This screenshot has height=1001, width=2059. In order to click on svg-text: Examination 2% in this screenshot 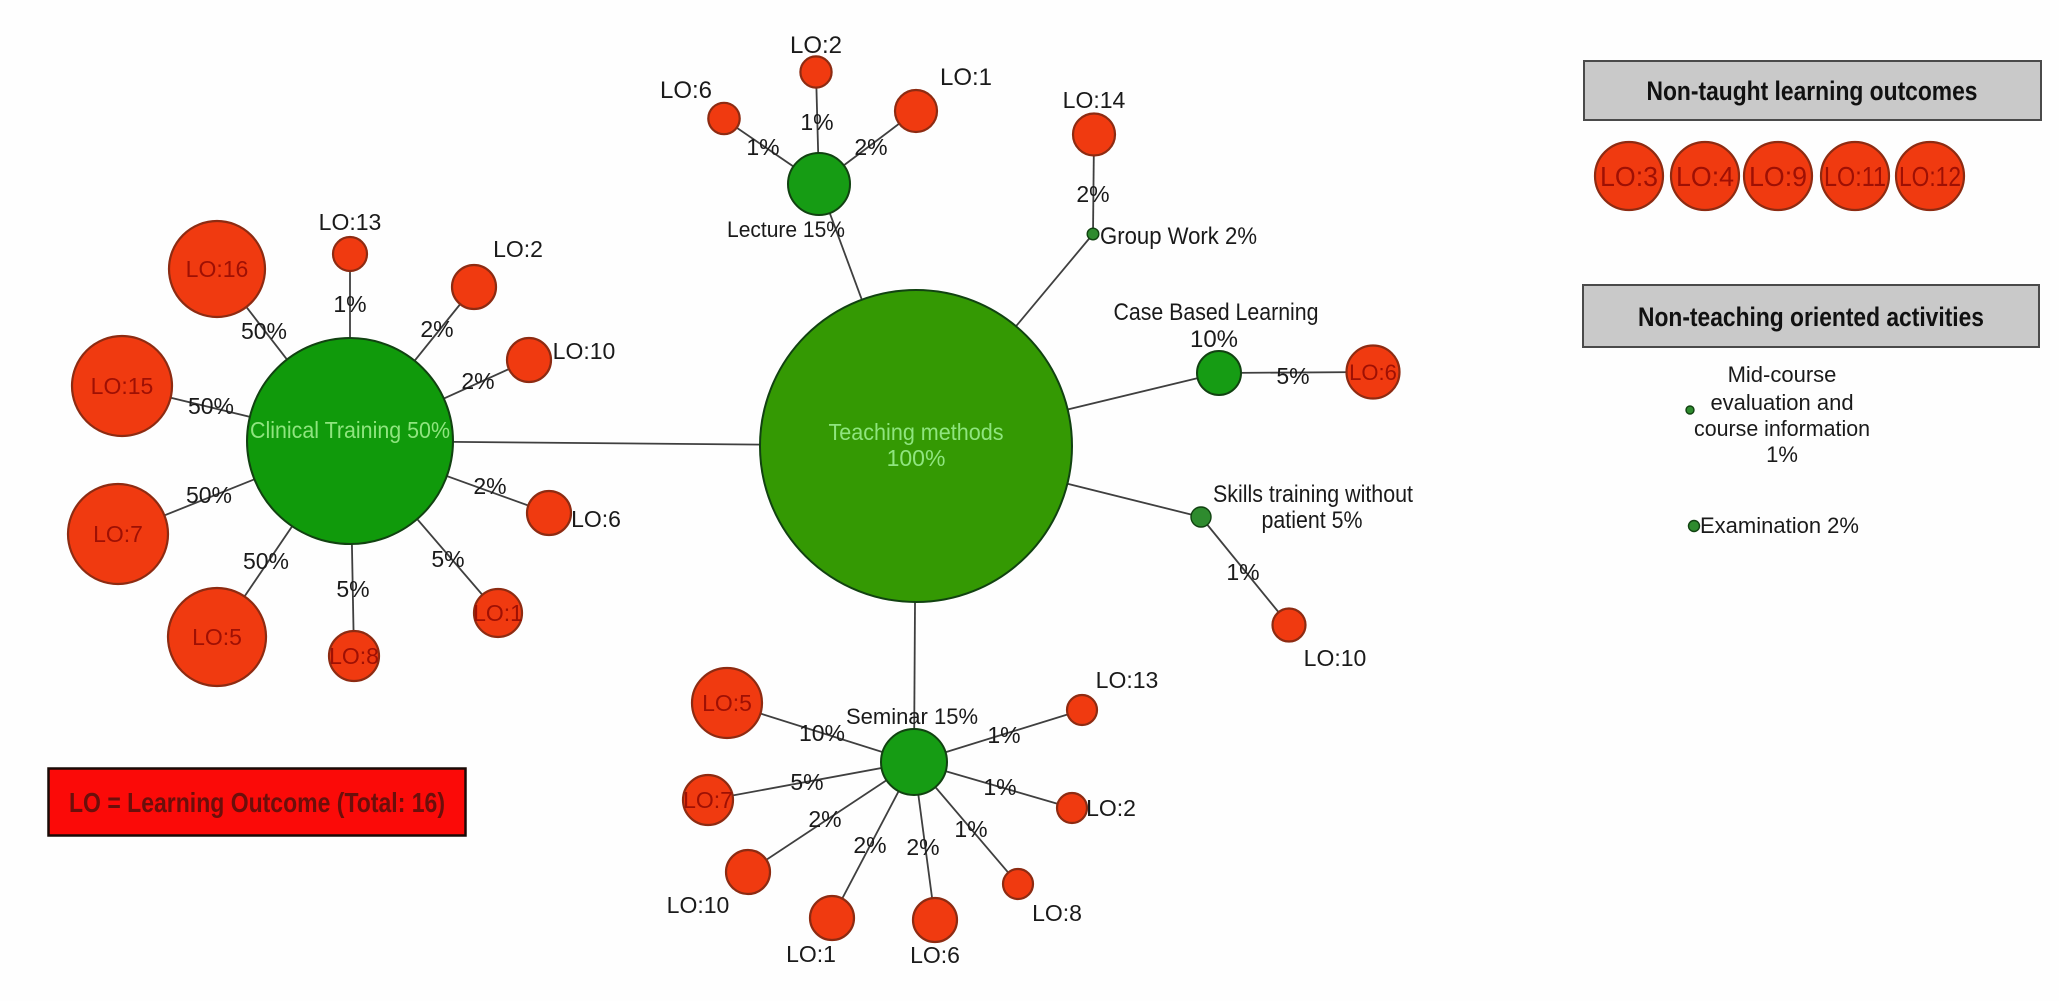, I will do `click(1779, 525)`.